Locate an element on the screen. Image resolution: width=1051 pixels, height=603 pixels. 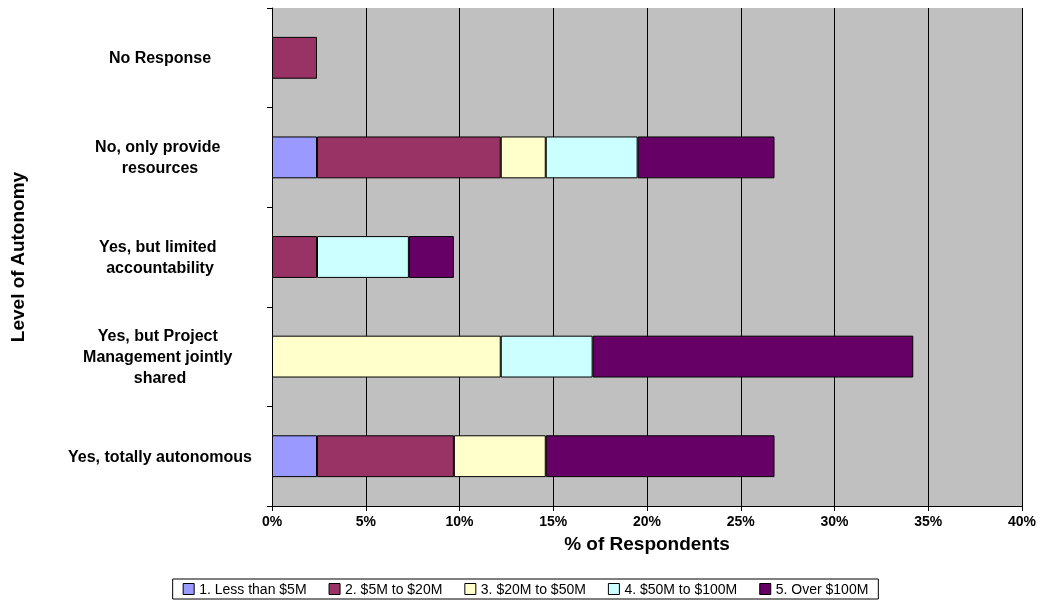
x-tick-label: 20% is located at coordinates (647, 521).